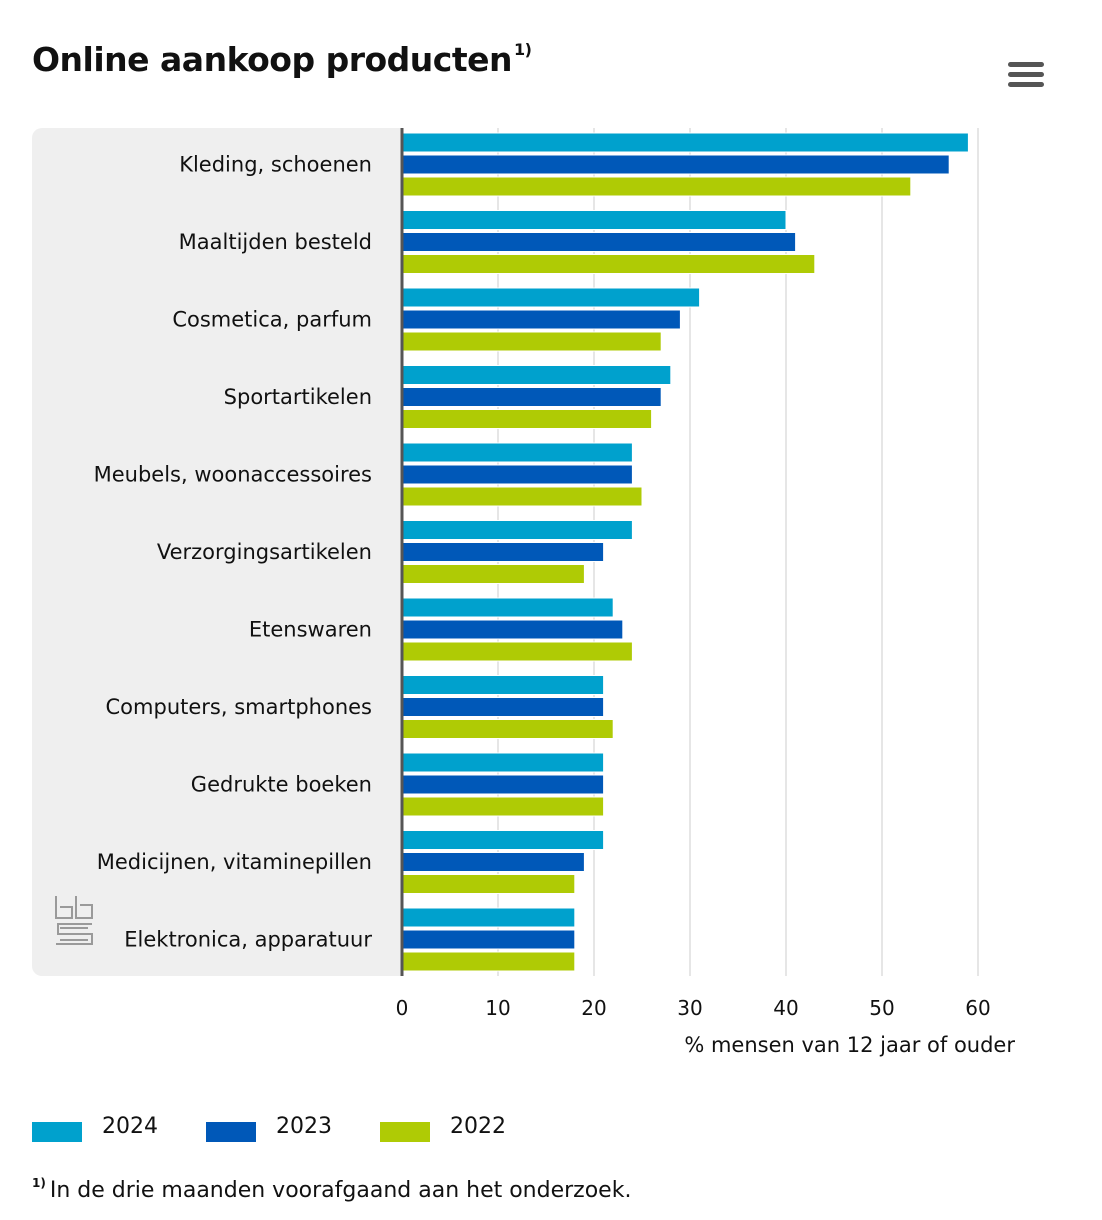 The width and height of the screenshot is (1102, 1220). I want to click on category-label: Maaltijden besteld, so click(275, 242).